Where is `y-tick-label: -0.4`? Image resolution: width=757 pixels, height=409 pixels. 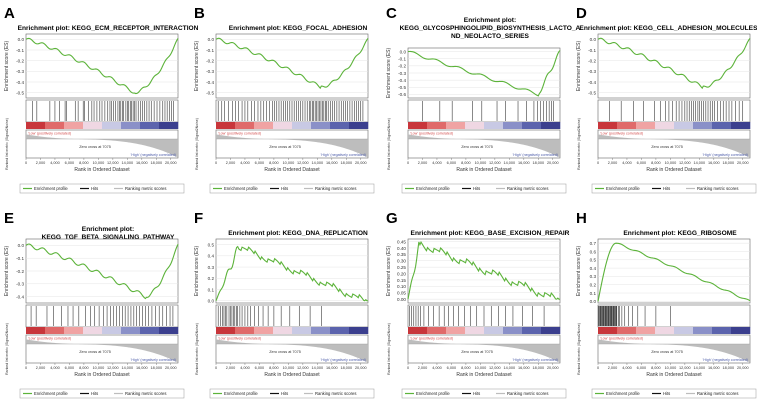
y-tick-label: -0.4 is located at coordinates (592, 82).